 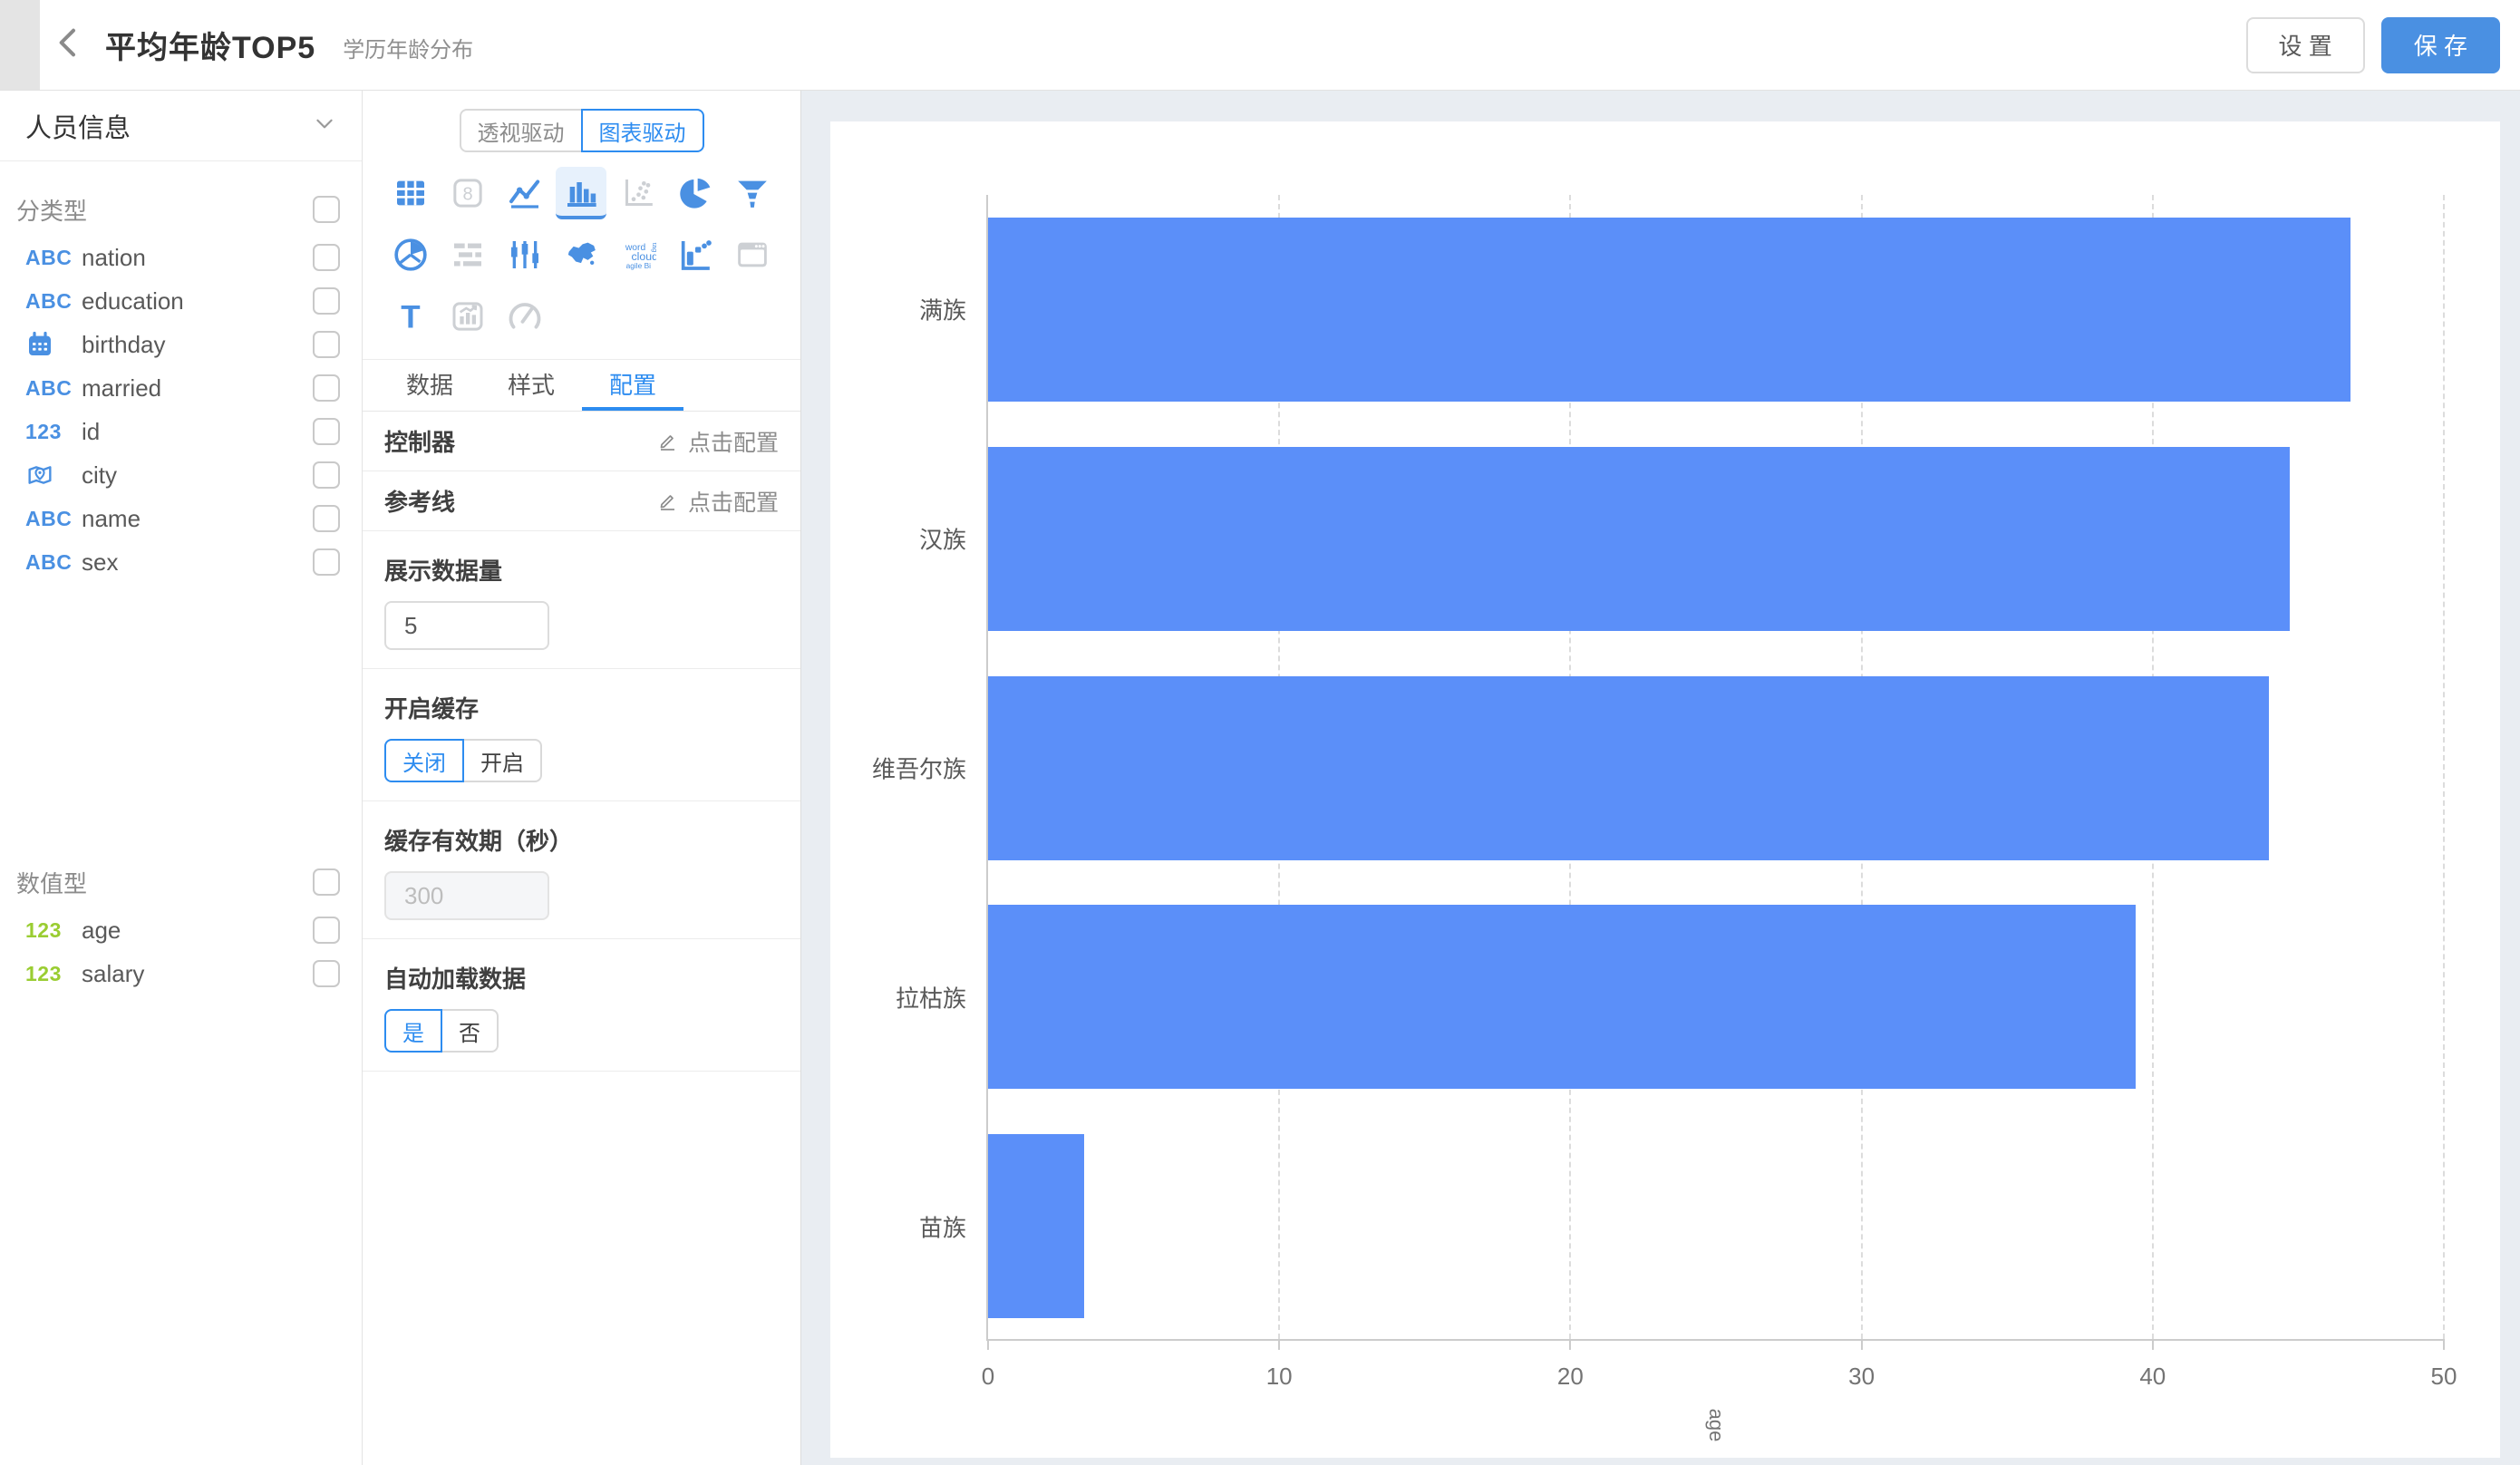 I want to click on top-bar: 平均年龄TOP5 学历年龄分布 设 置 保 存, so click(x=1260, y=45).